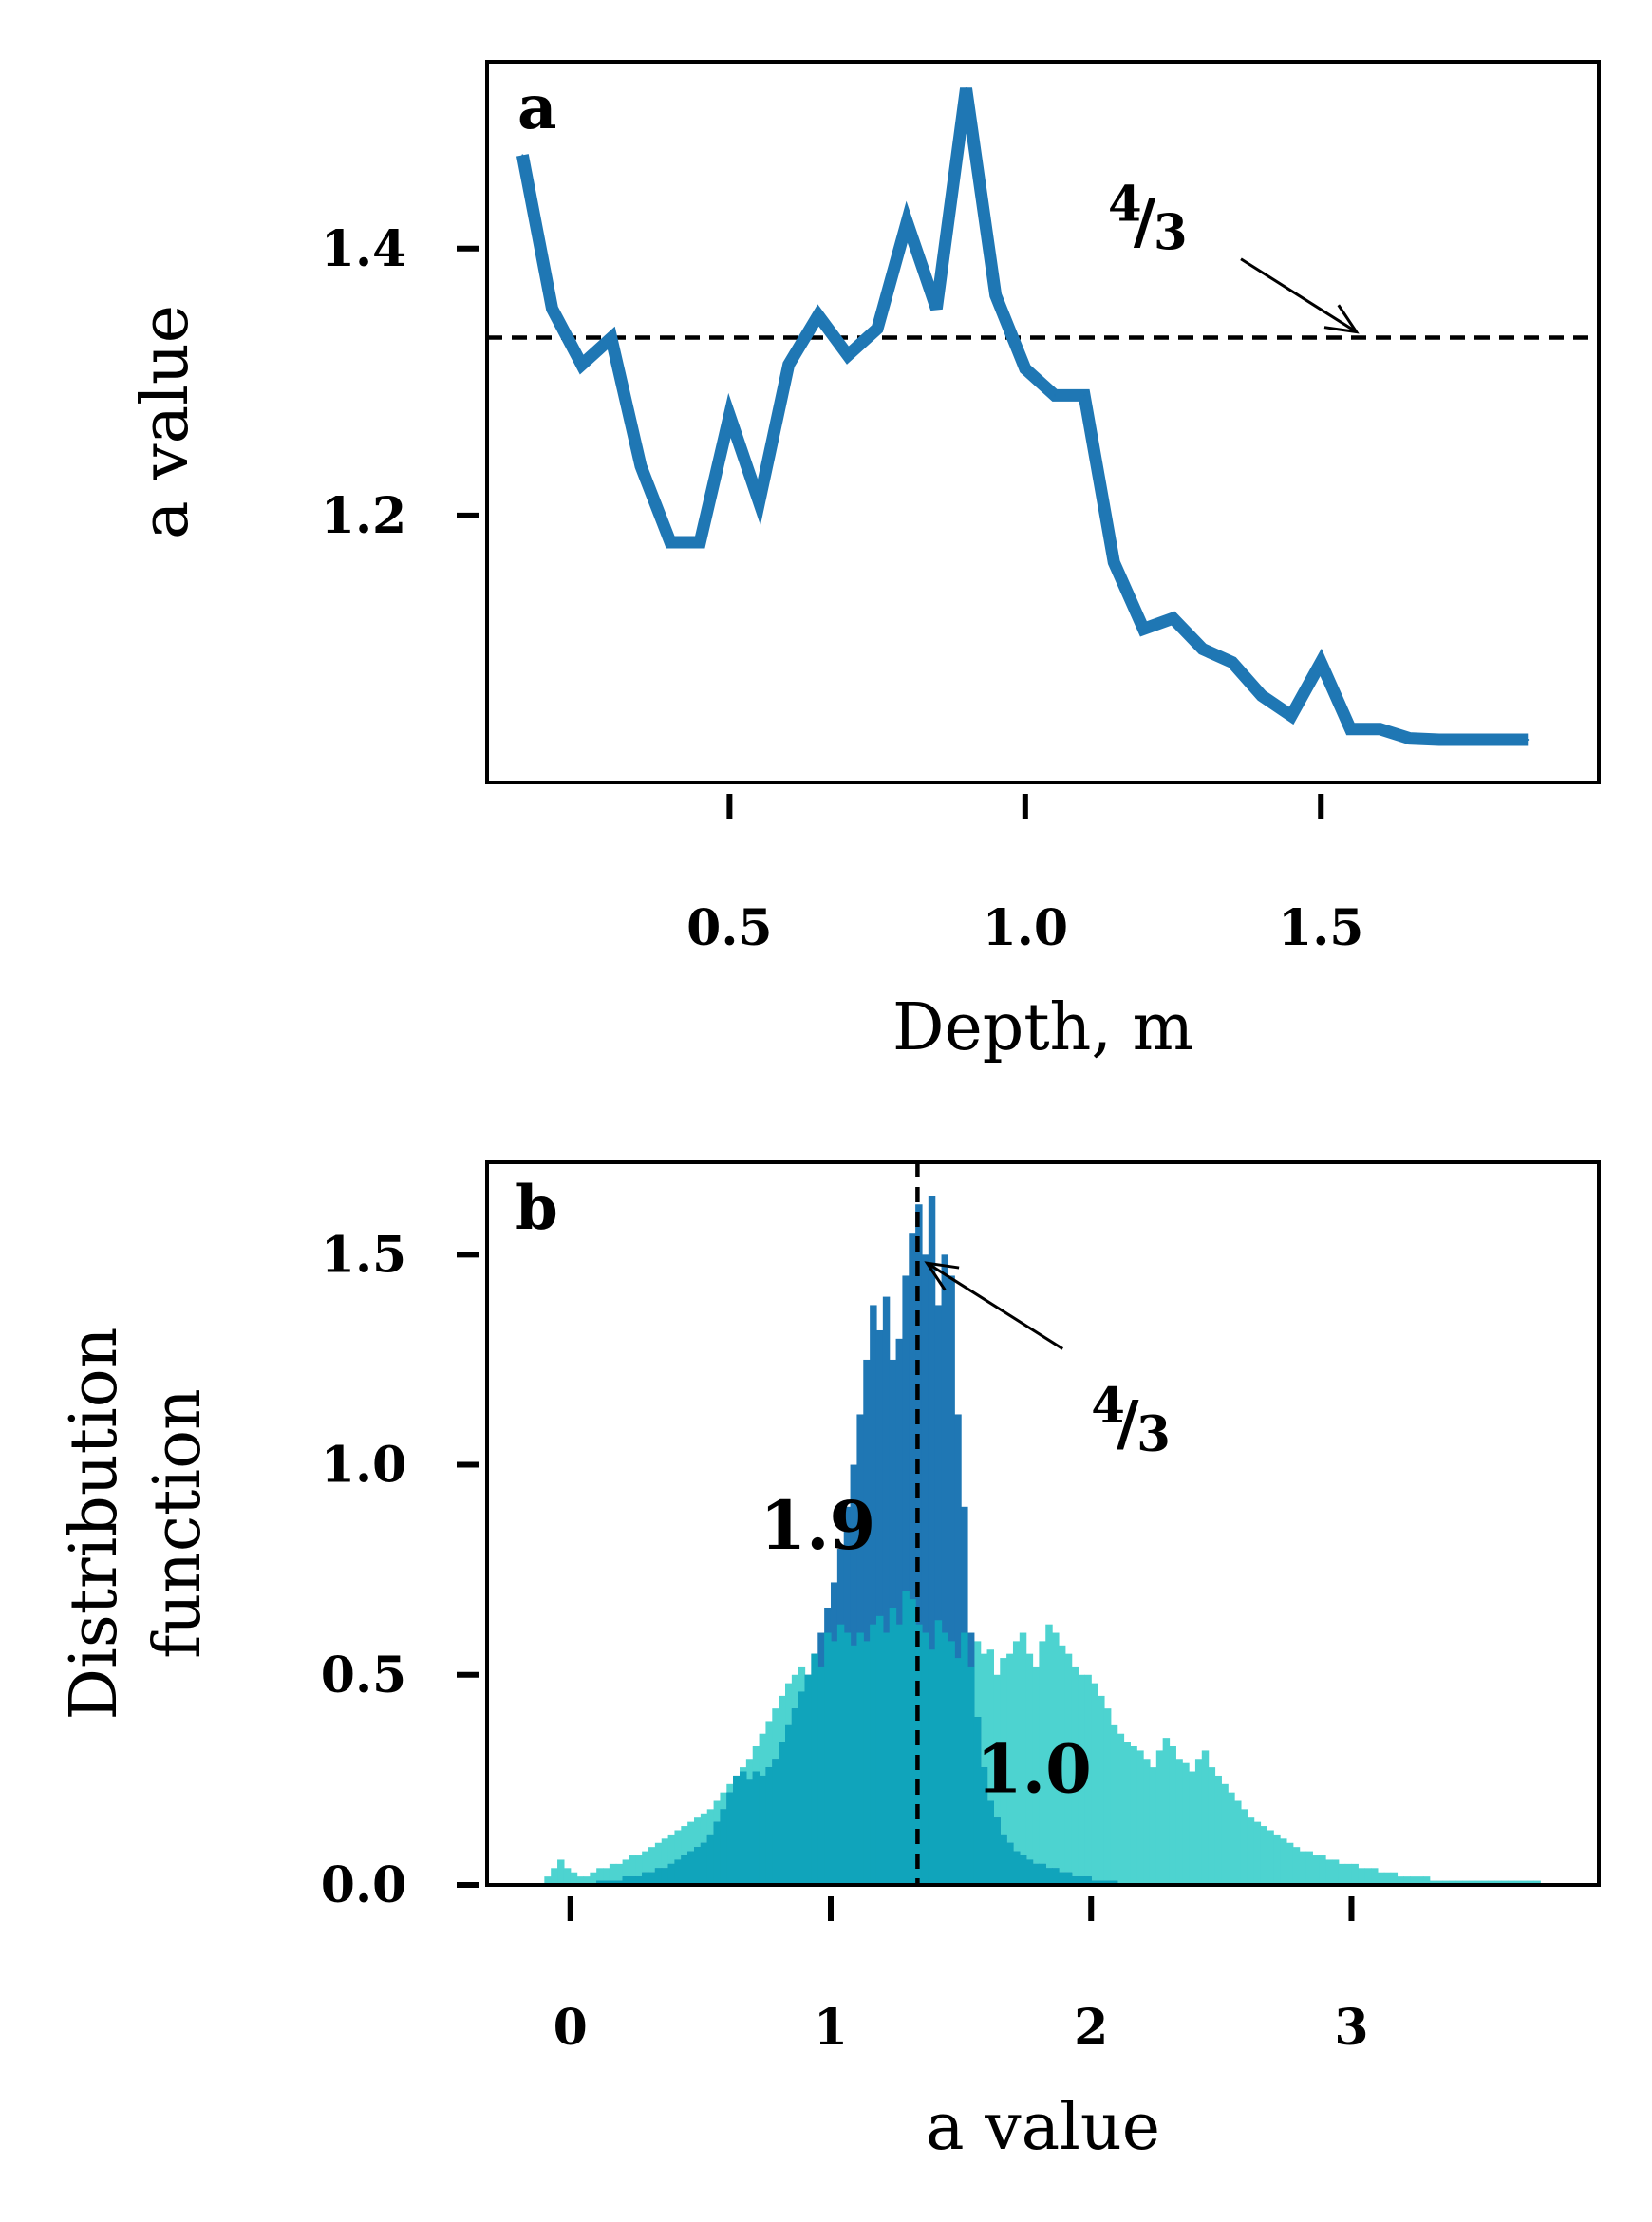  I want to click on y-tick-label: 1.2, so click(363, 516).